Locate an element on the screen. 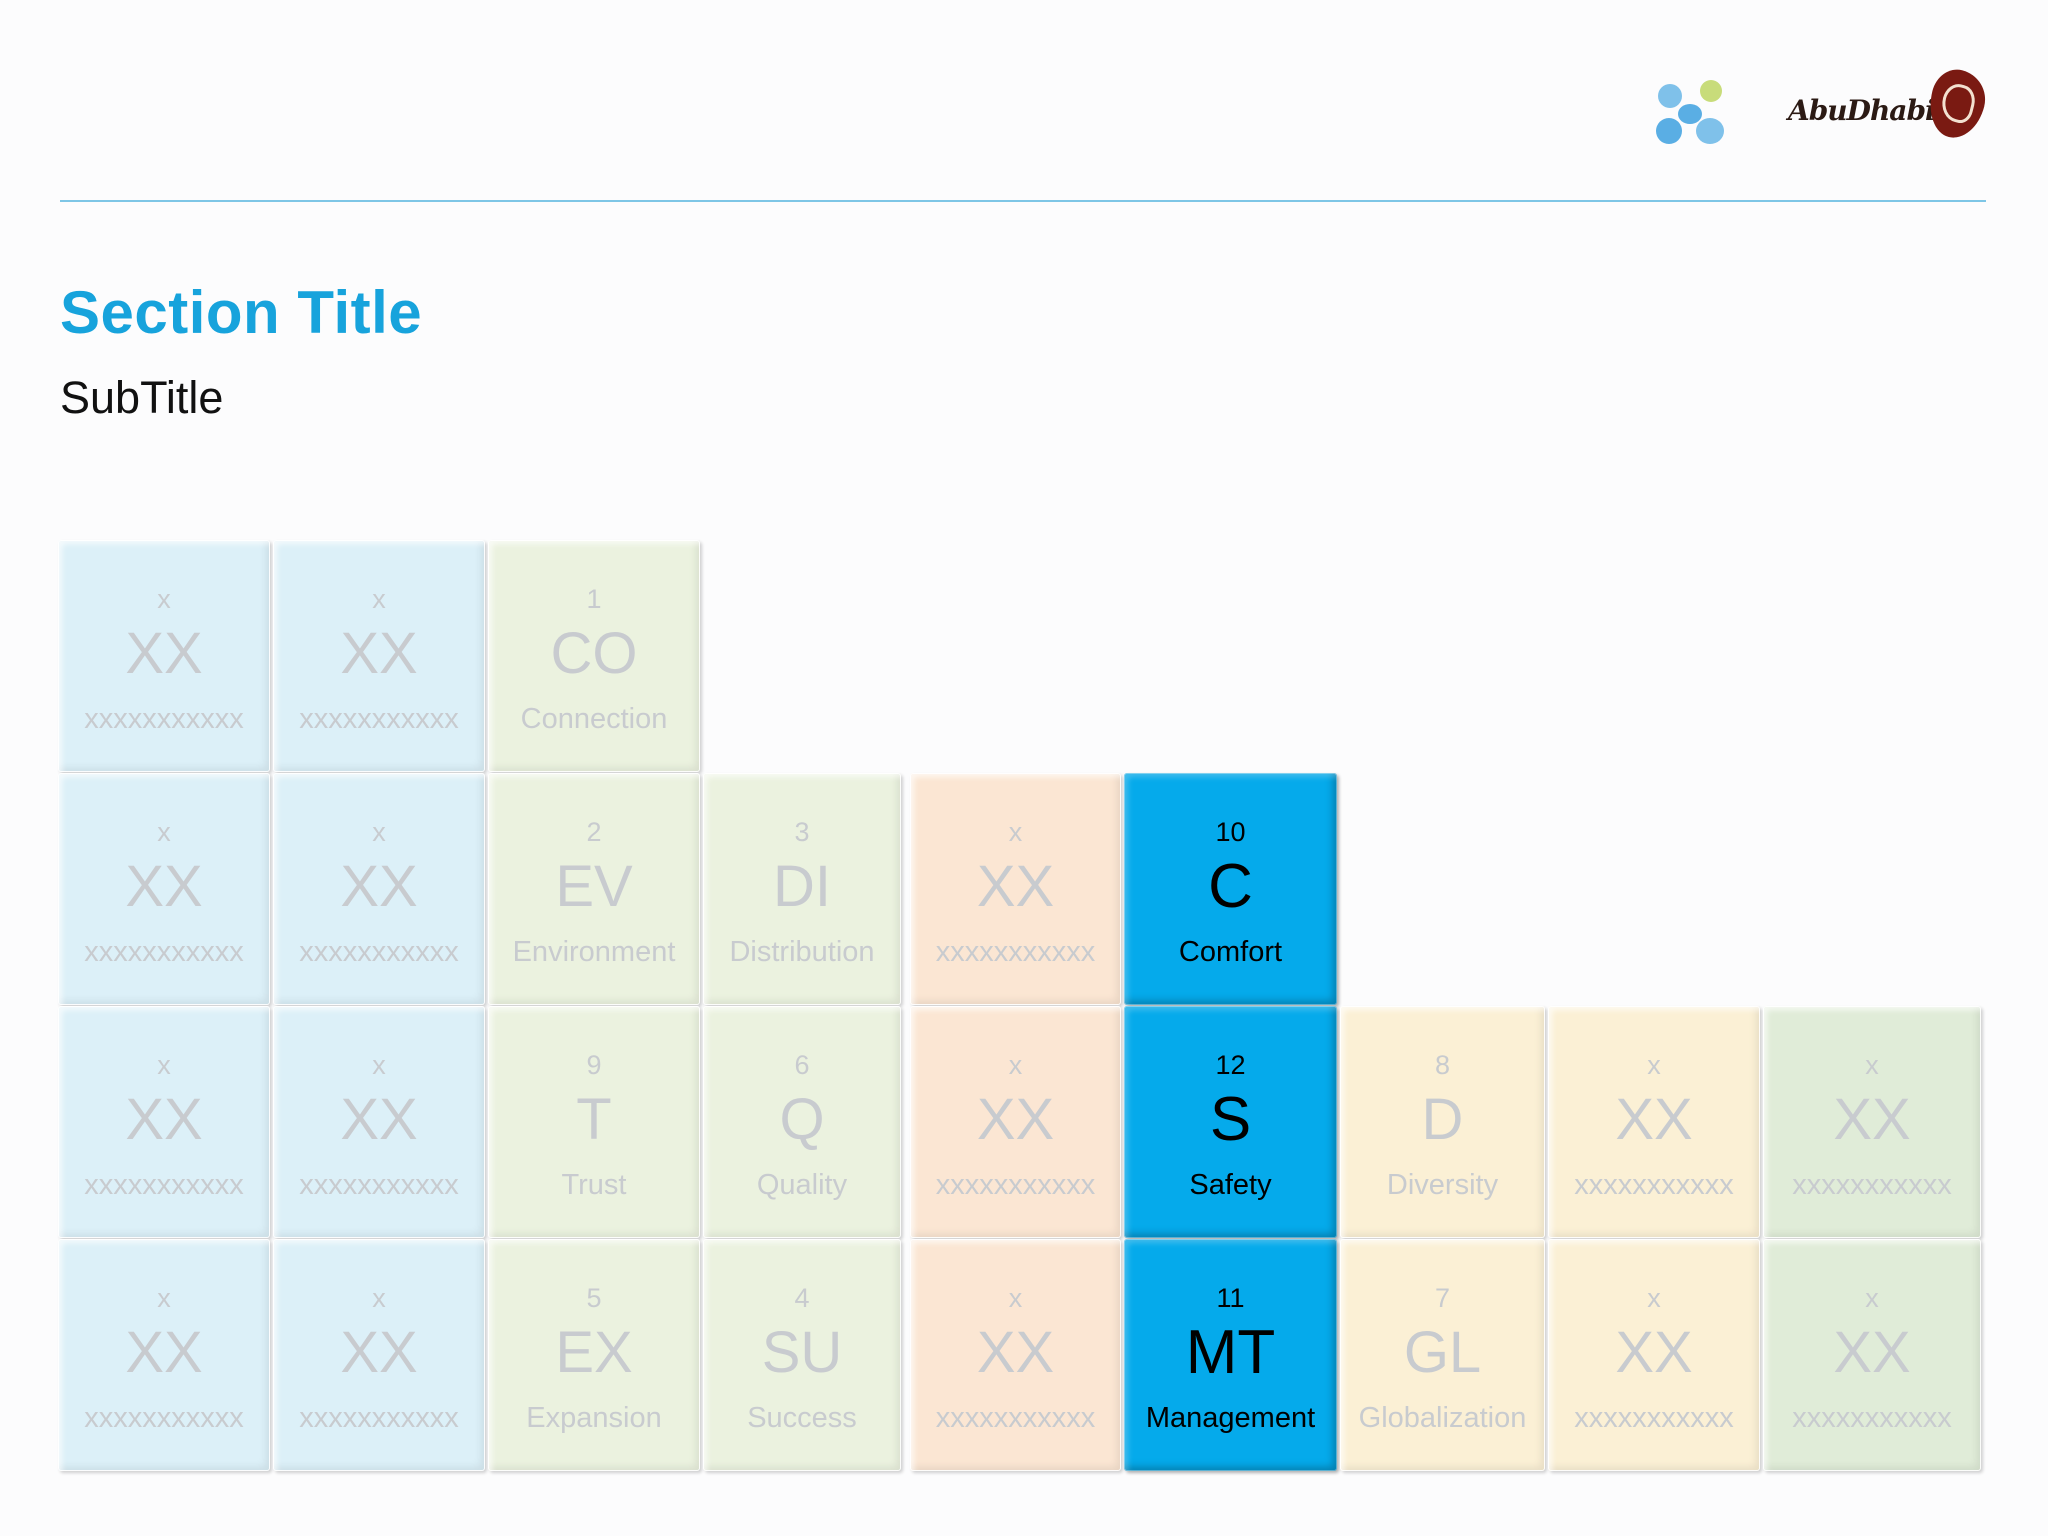  element-tile: 7 GL Globalization is located at coordinates (1442, 1355).